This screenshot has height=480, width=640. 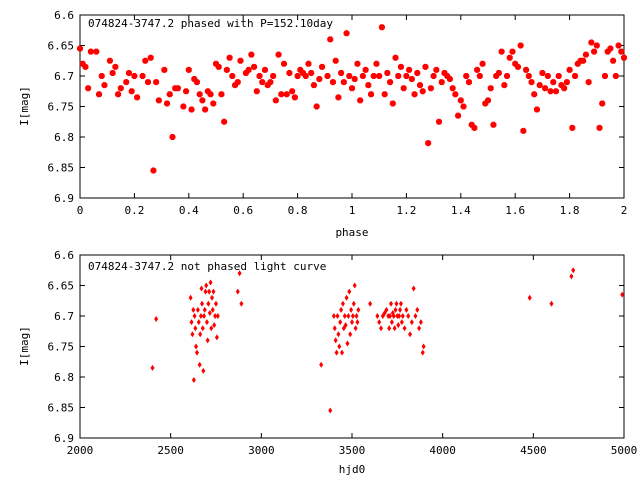 I want to click on phased-chart-title: 074824-3747.2 phased with P=152.10day, so click(x=210, y=23).